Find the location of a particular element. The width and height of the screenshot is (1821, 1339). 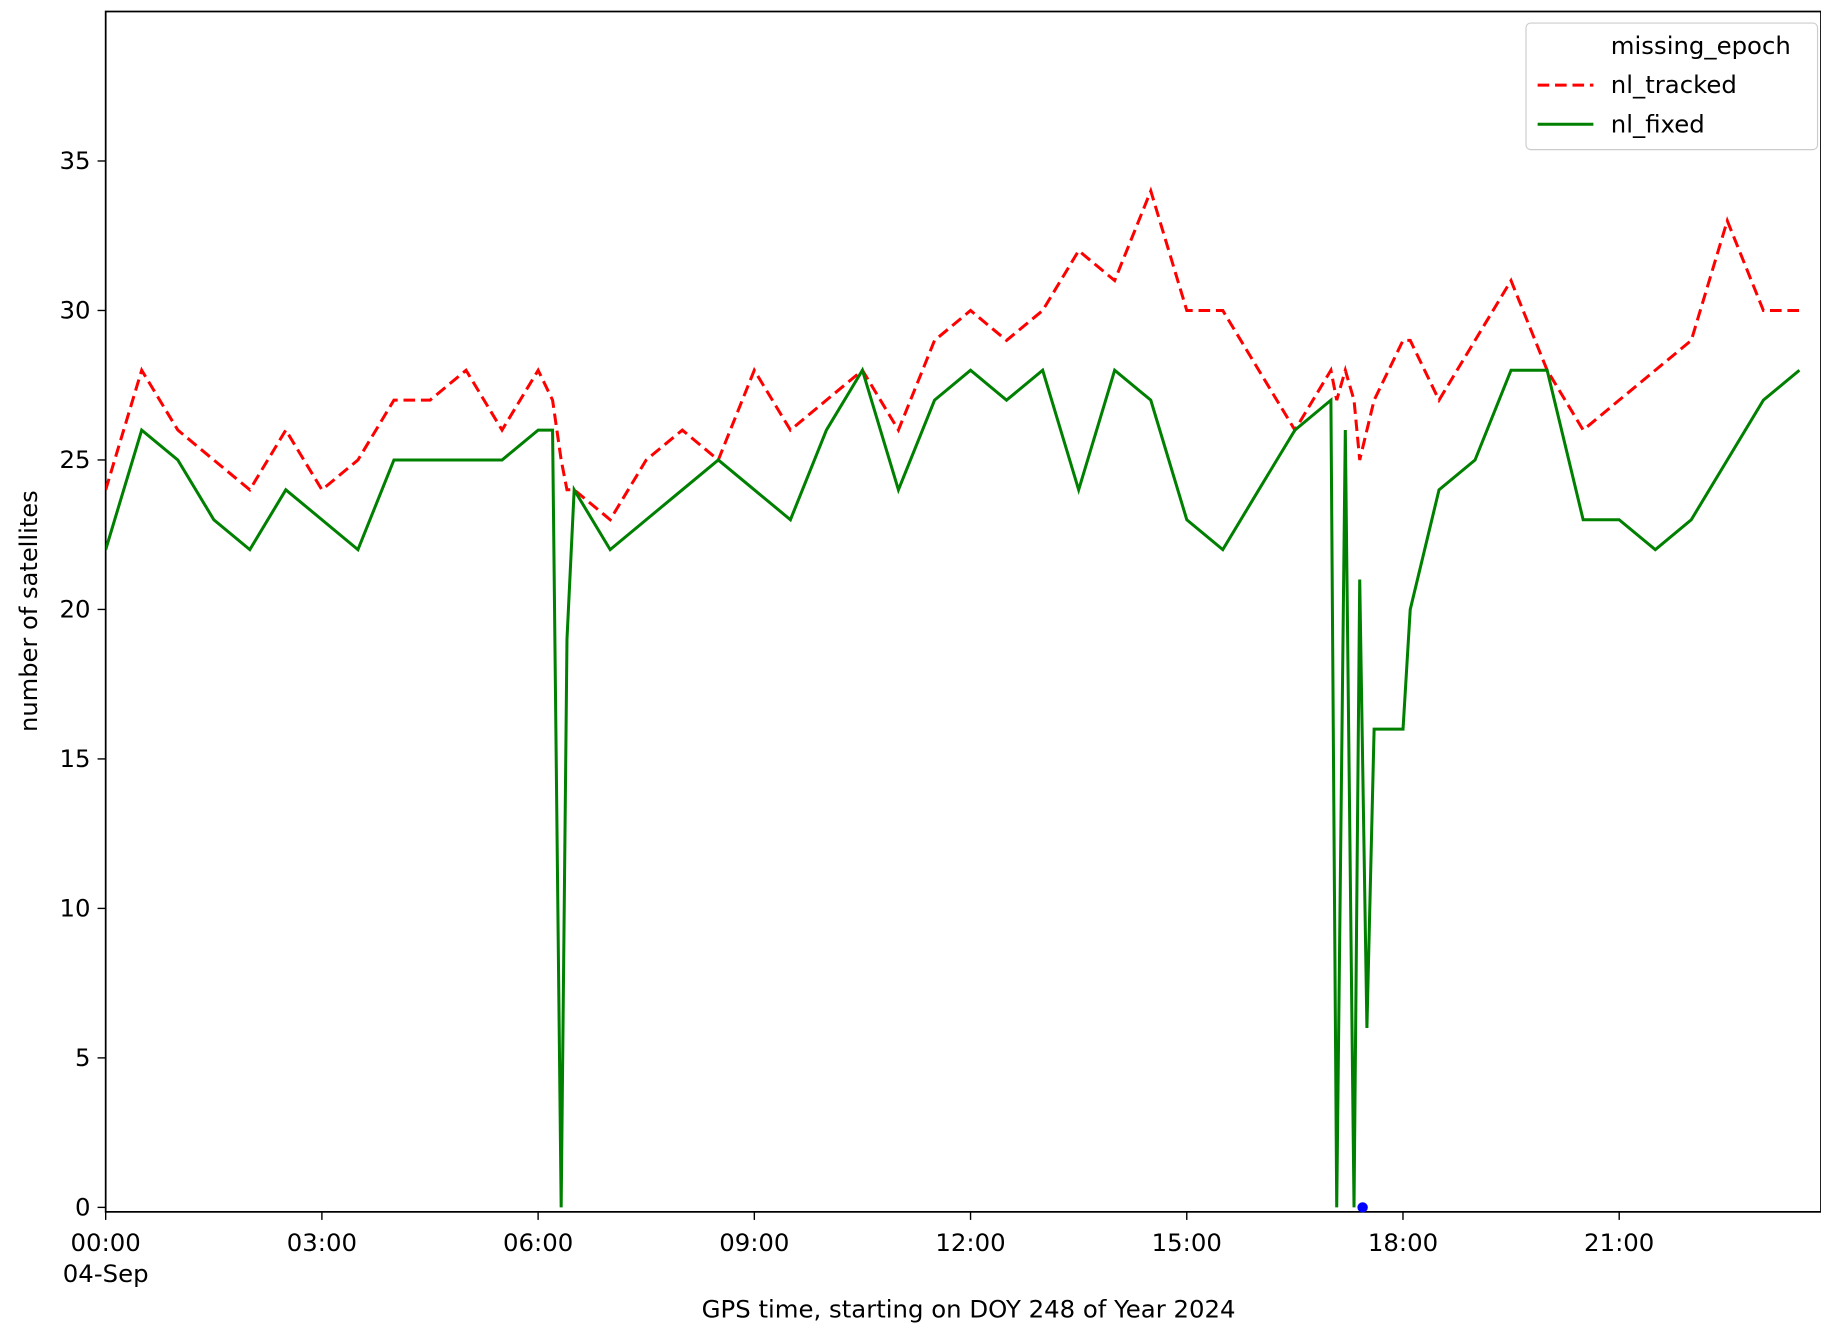

missing-epoch-point is located at coordinates (1362, 1207).